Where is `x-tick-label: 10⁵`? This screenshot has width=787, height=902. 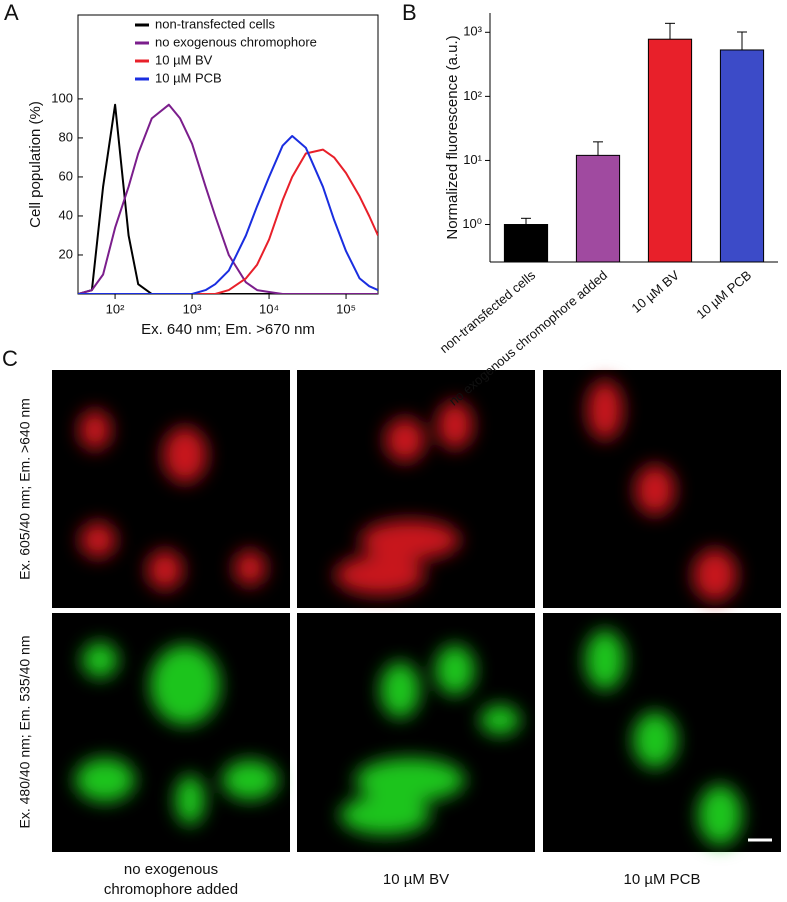
x-tick-label: 10⁵ is located at coordinates (346, 308).